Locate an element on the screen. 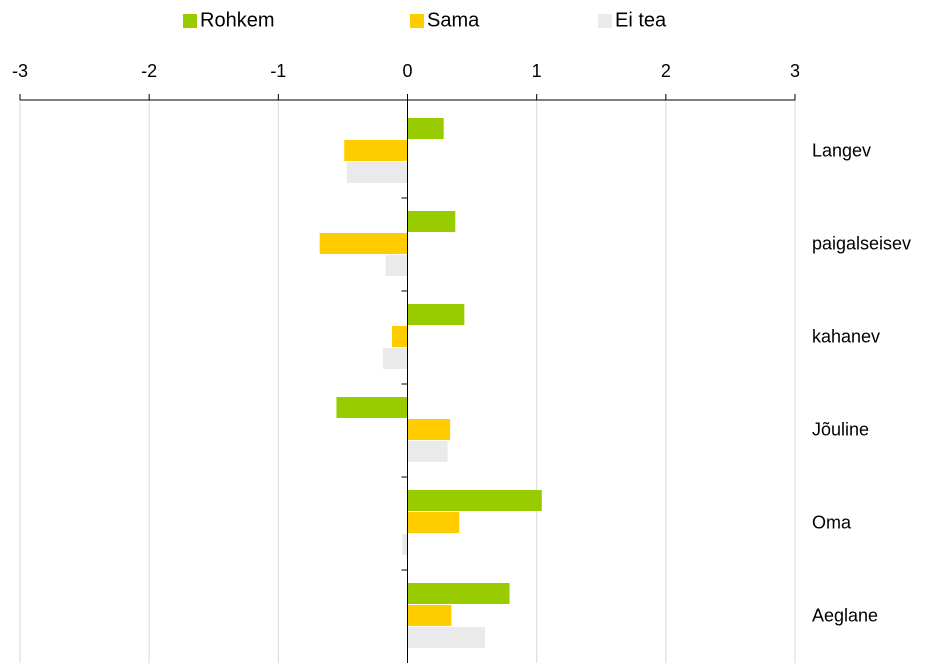 This screenshot has height=663, width=929. legend-label: Rohkem is located at coordinates (237, 20).